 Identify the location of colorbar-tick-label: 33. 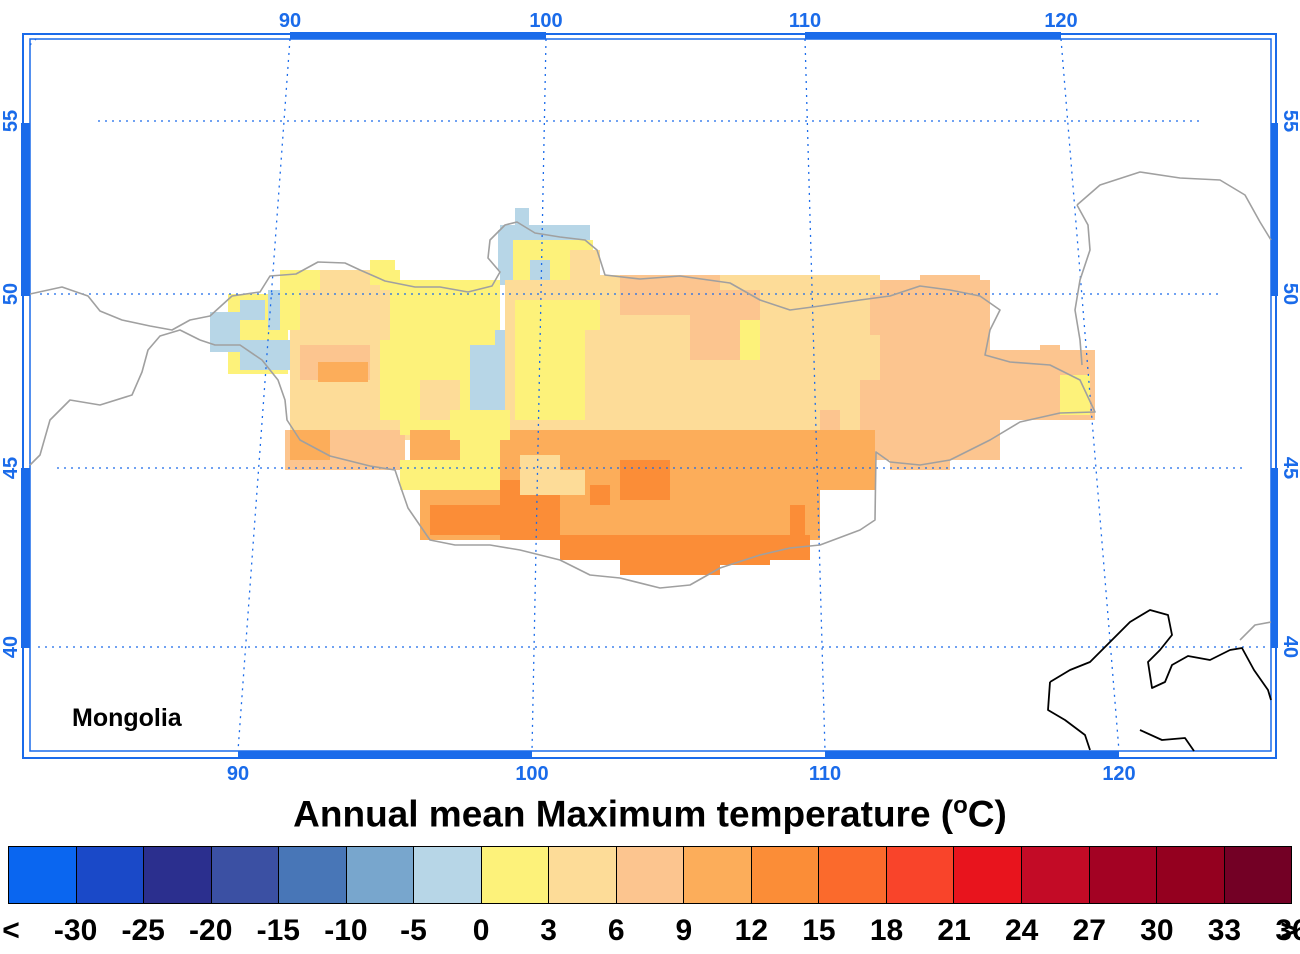
(1224, 930).